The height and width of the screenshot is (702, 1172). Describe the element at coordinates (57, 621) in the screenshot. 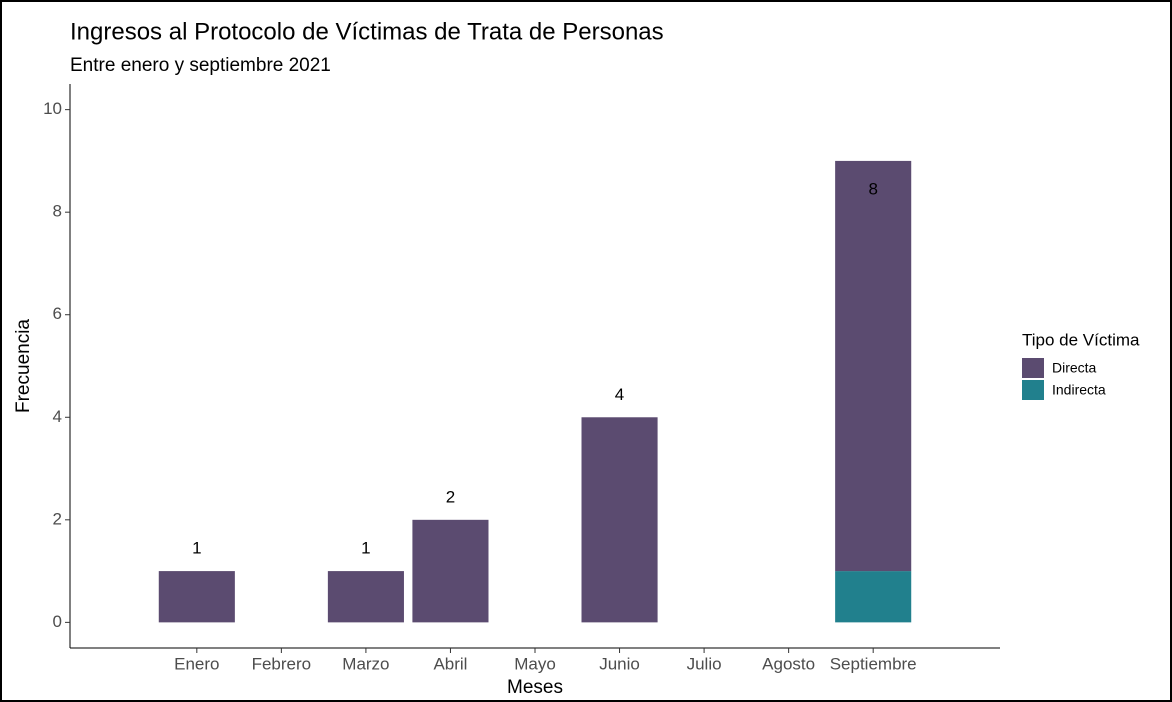

I see `y-tick-label: 0` at that location.